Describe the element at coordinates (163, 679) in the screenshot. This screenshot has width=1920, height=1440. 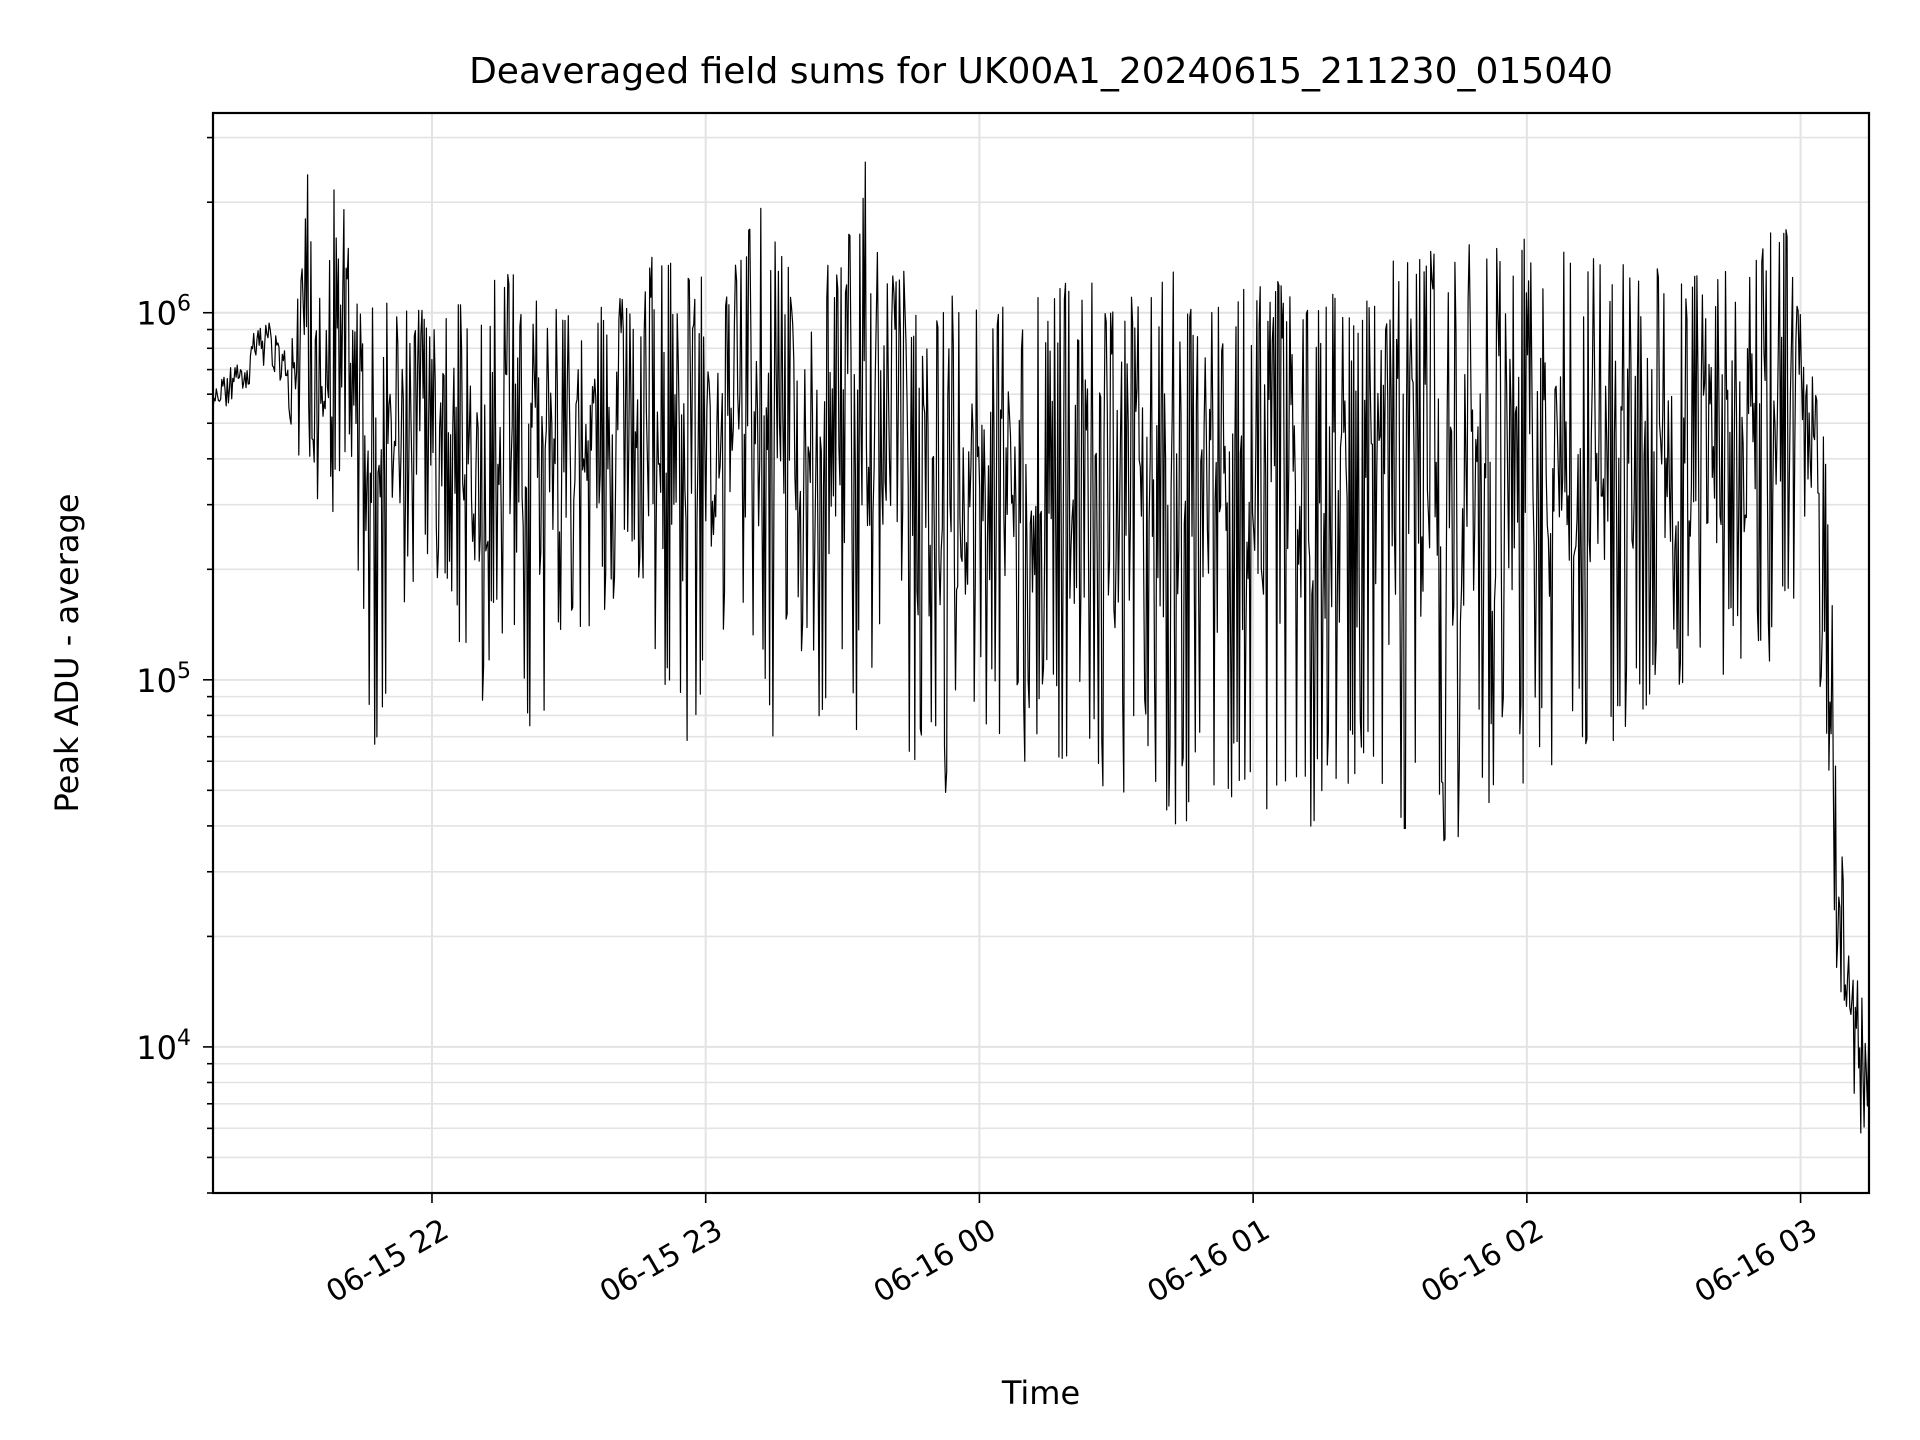
I see `y-tick-label: 105` at that location.